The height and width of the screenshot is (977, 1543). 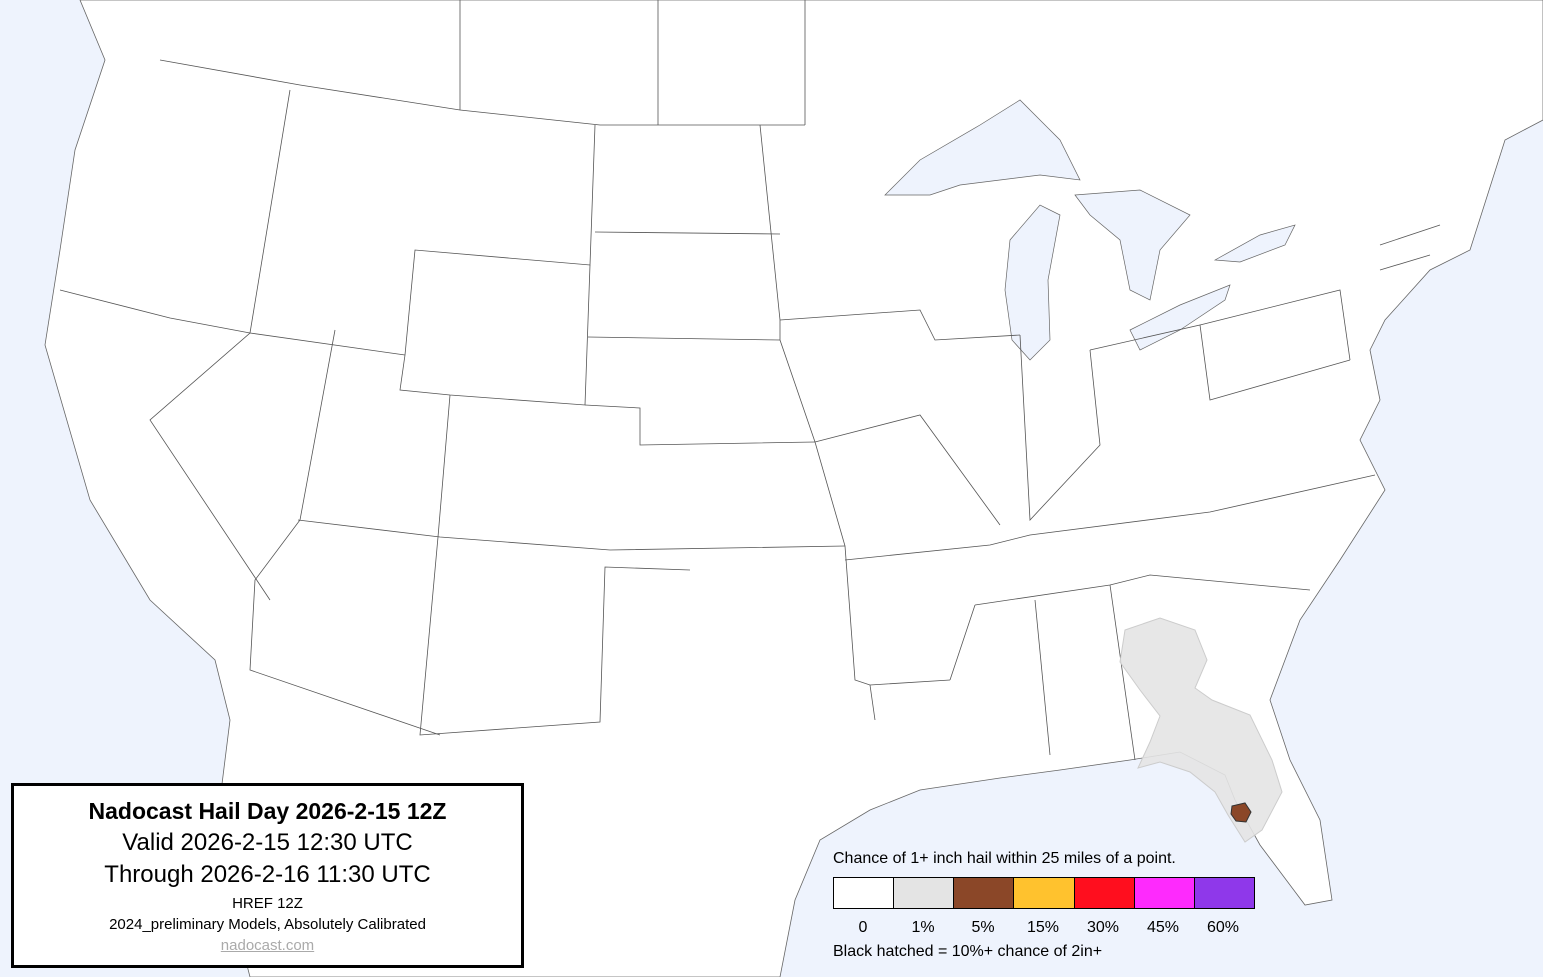 I want to click on lake-erie, so click(x=1180, y=317).